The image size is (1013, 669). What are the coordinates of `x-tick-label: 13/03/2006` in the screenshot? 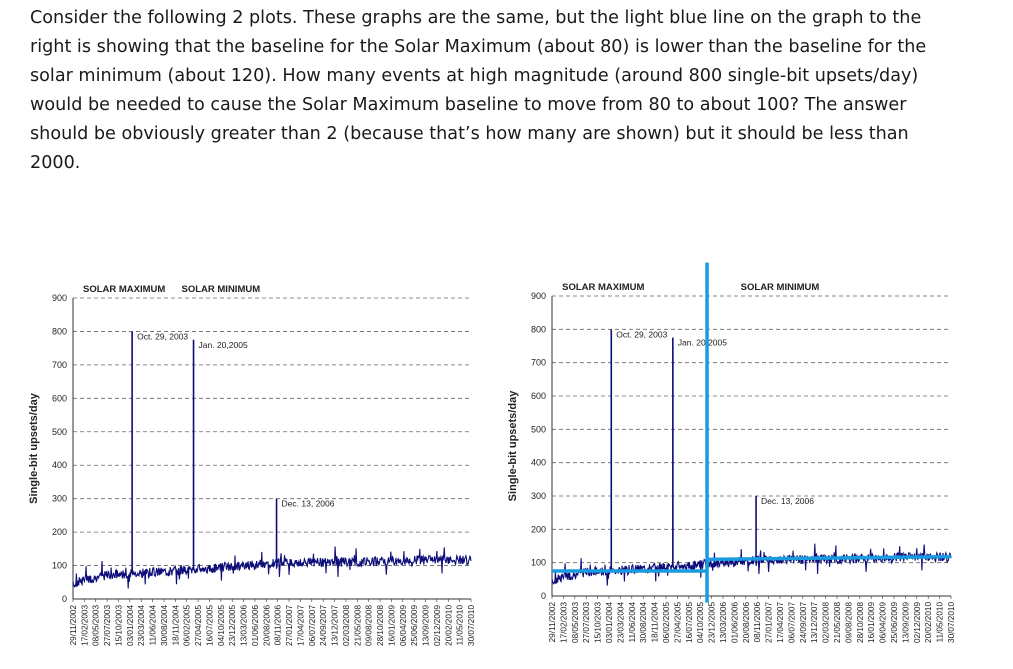 It's located at (244, 625).